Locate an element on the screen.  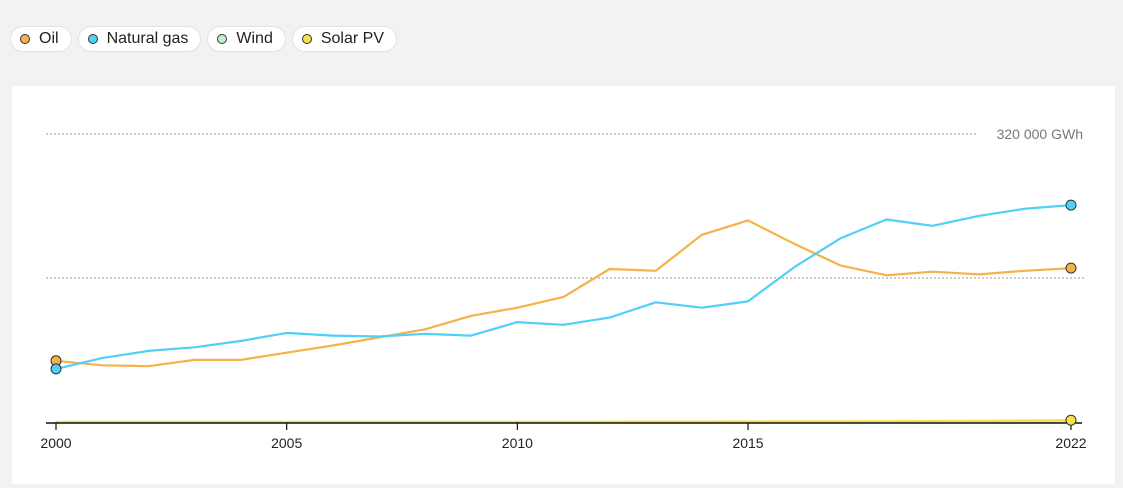
legend-item-solar-pv: Solar PV is located at coordinates (344, 39).